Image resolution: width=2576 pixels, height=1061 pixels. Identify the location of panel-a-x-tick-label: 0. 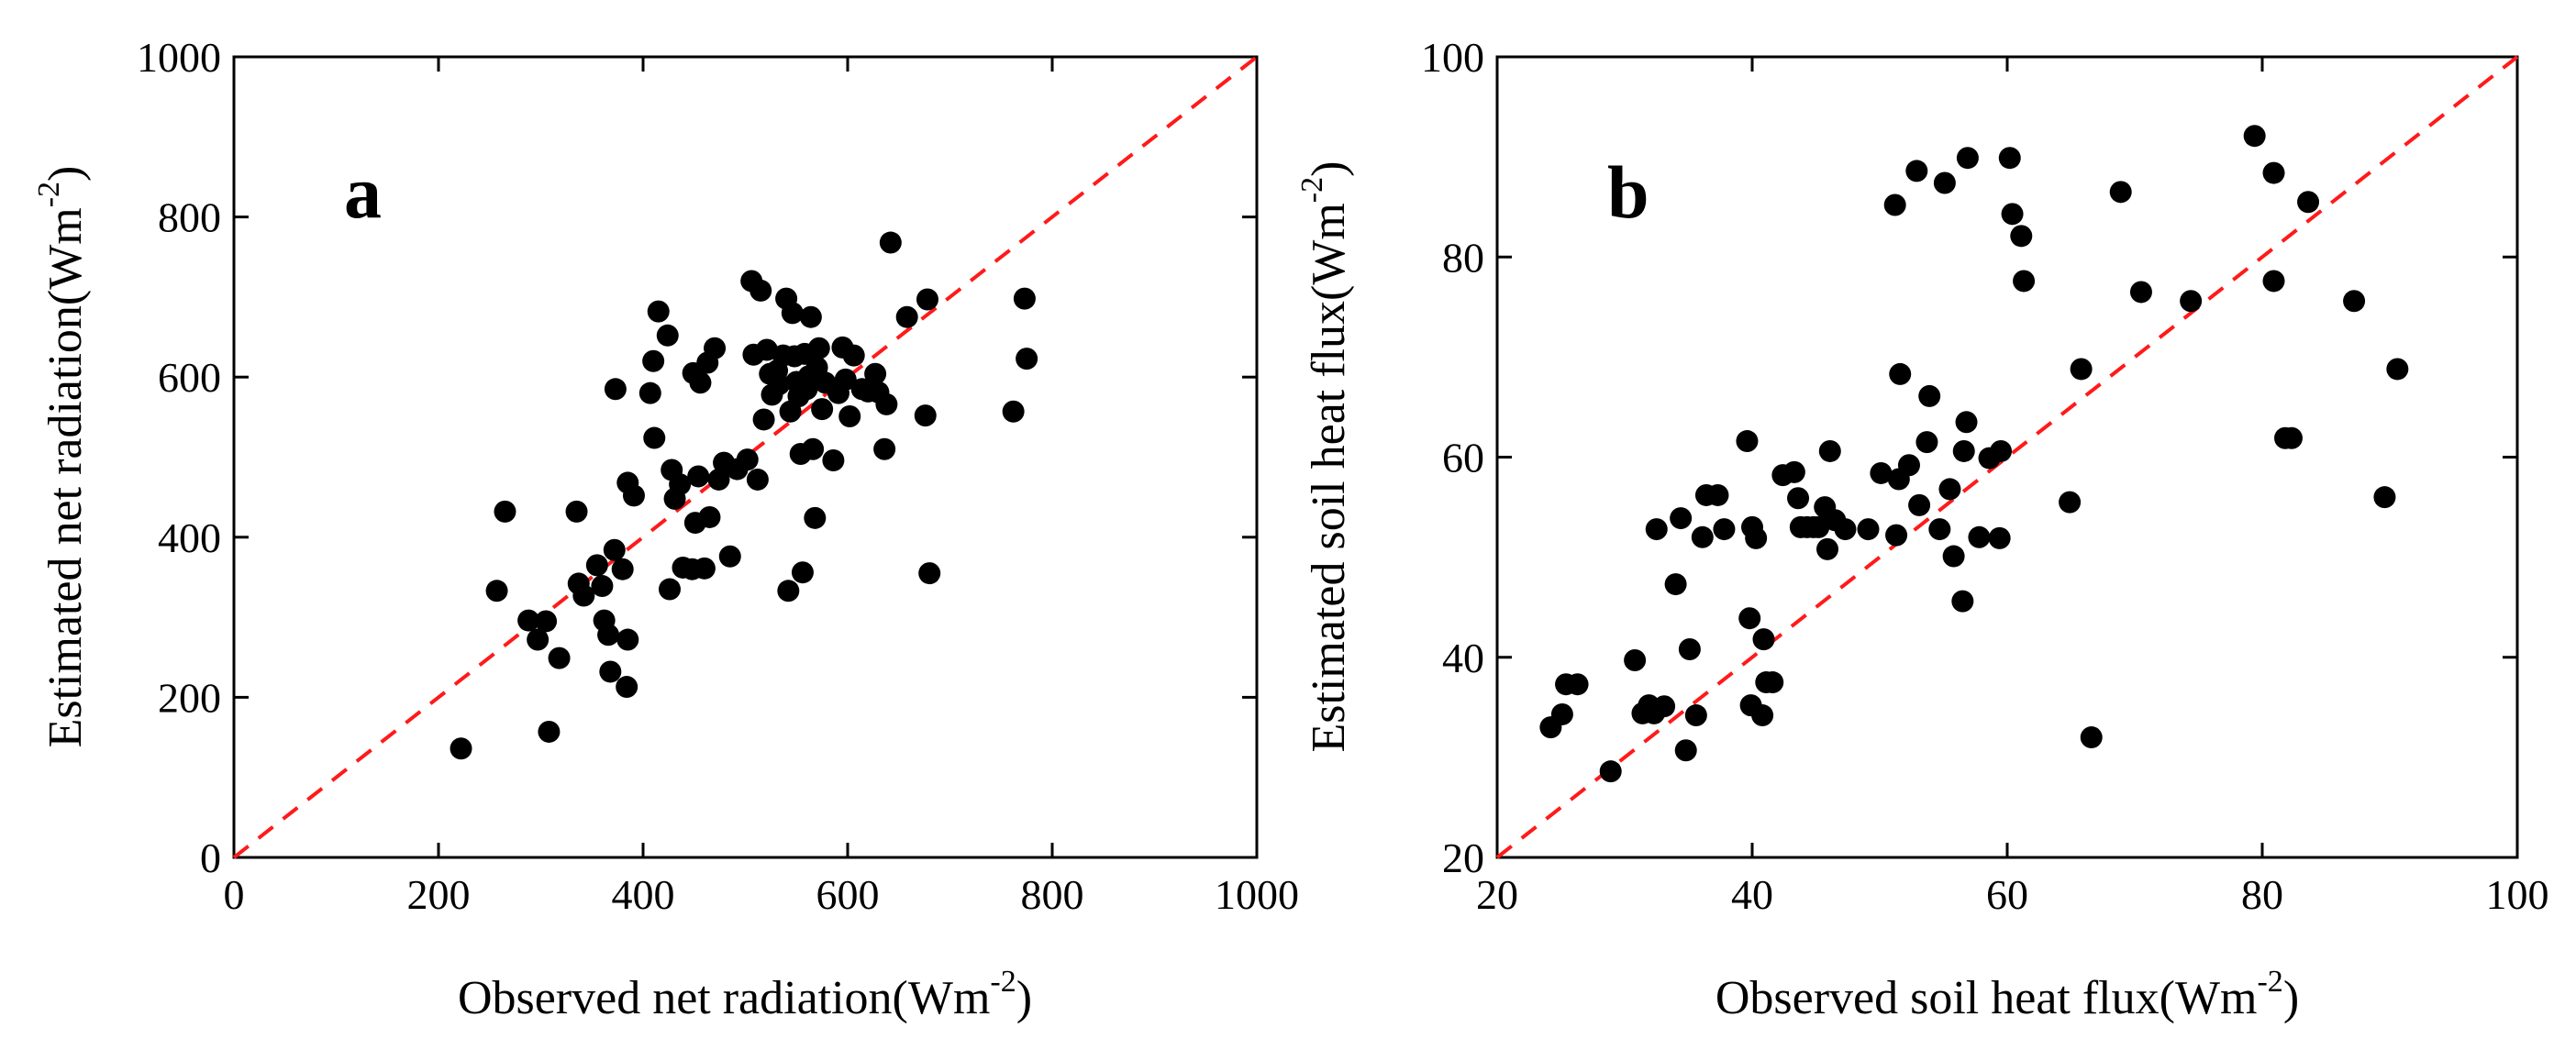
(234, 894).